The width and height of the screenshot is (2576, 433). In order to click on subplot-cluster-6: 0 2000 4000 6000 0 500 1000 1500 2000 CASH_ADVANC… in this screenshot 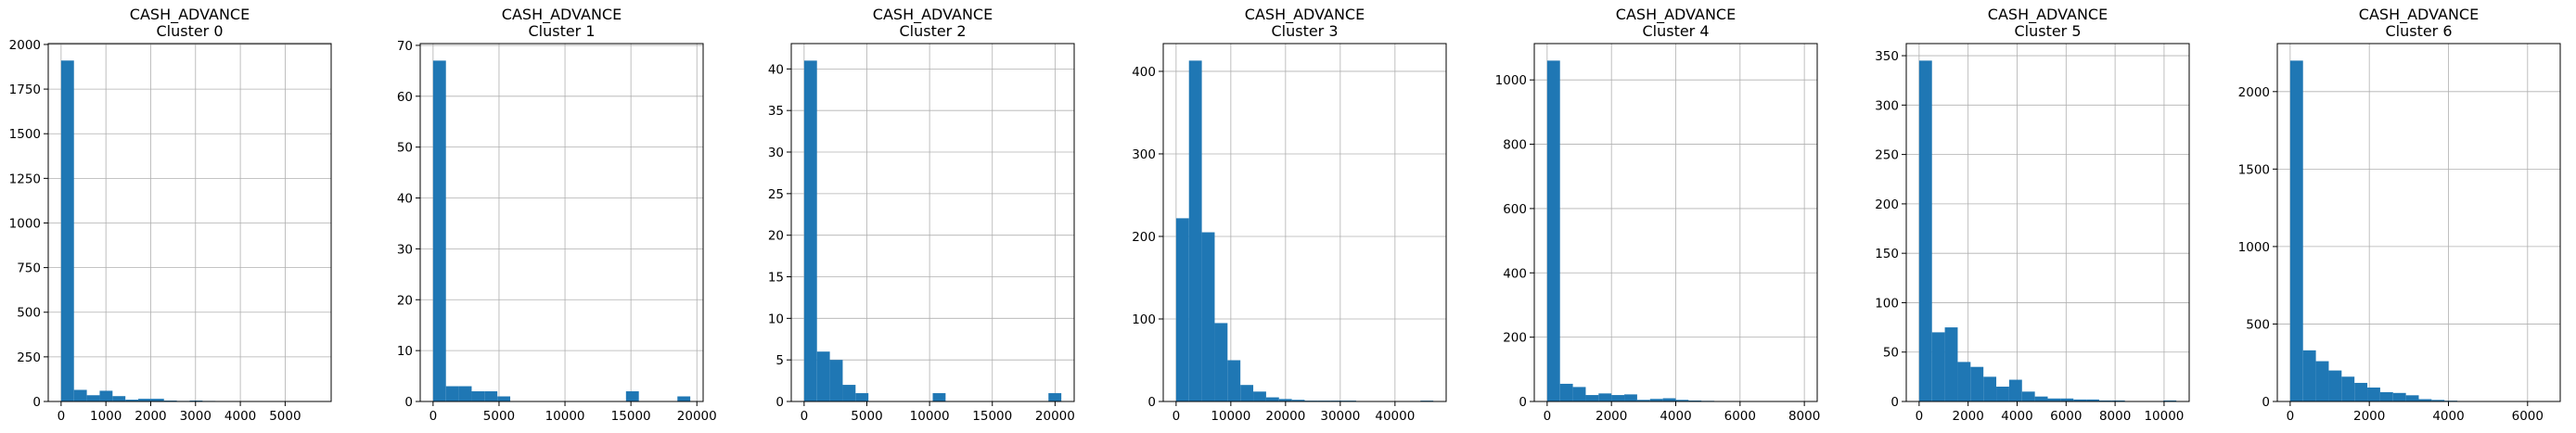, I will do `click(2399, 215)`.